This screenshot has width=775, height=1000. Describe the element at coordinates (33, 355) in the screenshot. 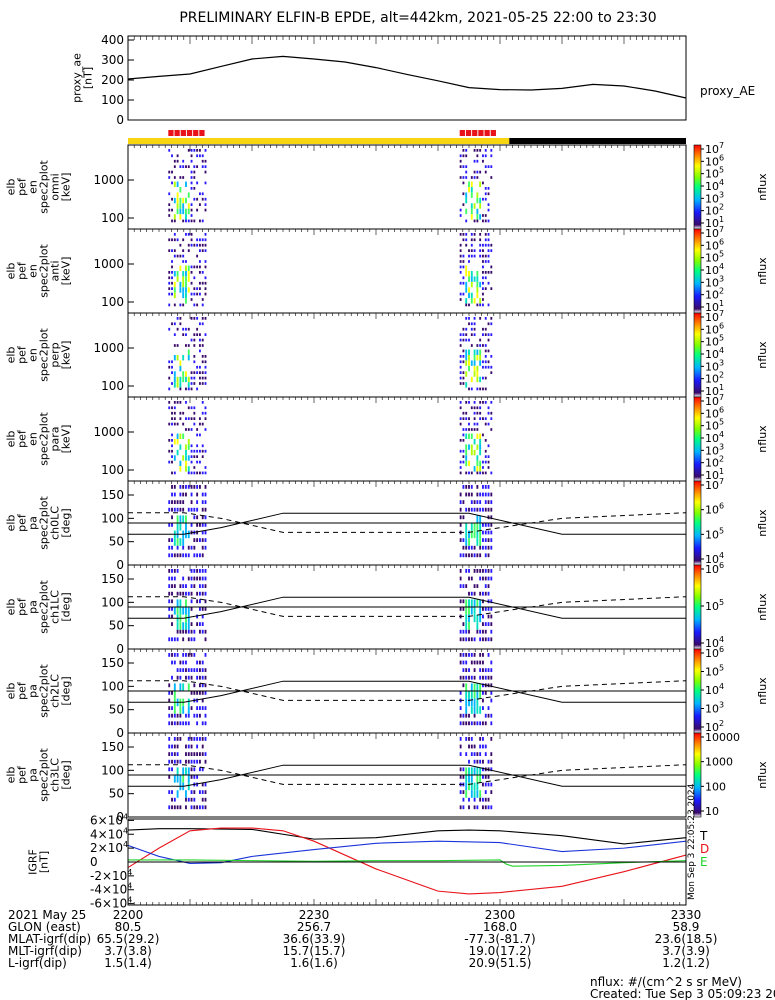

I see `spectrogram-ylabel-3-line-2: en` at that location.